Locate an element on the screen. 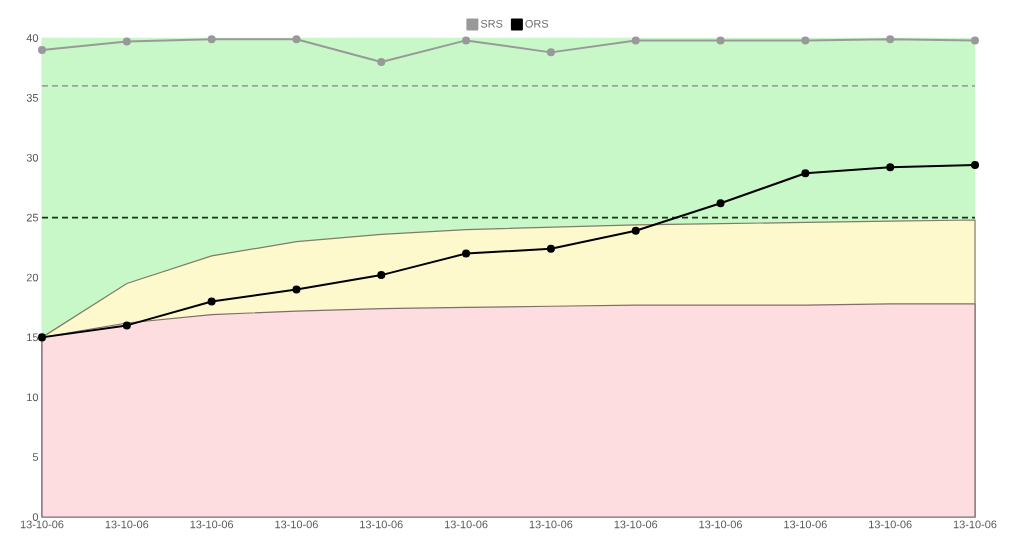  legend-label: ORS is located at coordinates (537, 23).